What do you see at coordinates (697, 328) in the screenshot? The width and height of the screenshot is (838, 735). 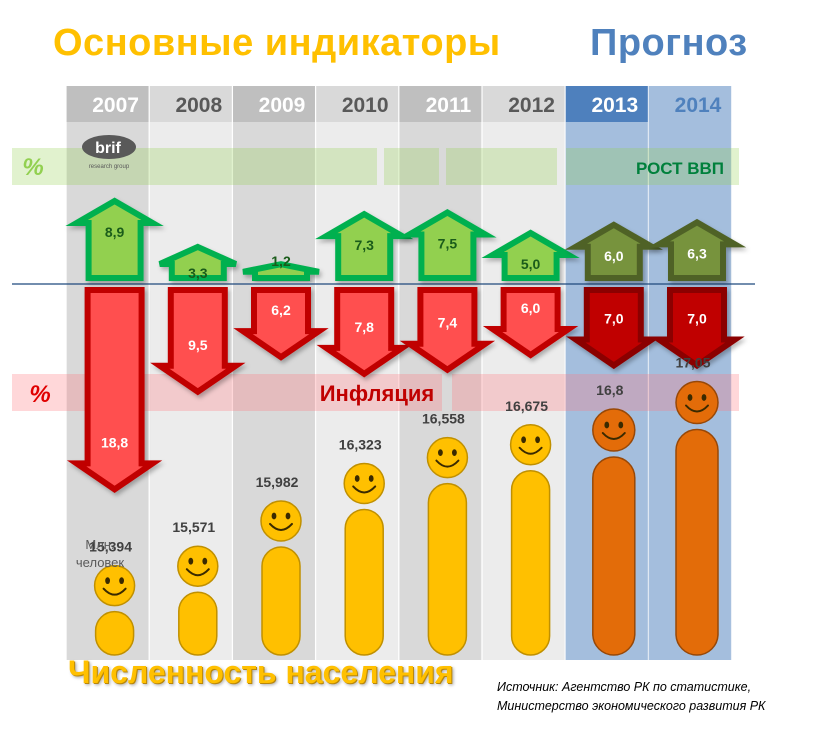 I see `inflation-arrow-2014` at bounding box center [697, 328].